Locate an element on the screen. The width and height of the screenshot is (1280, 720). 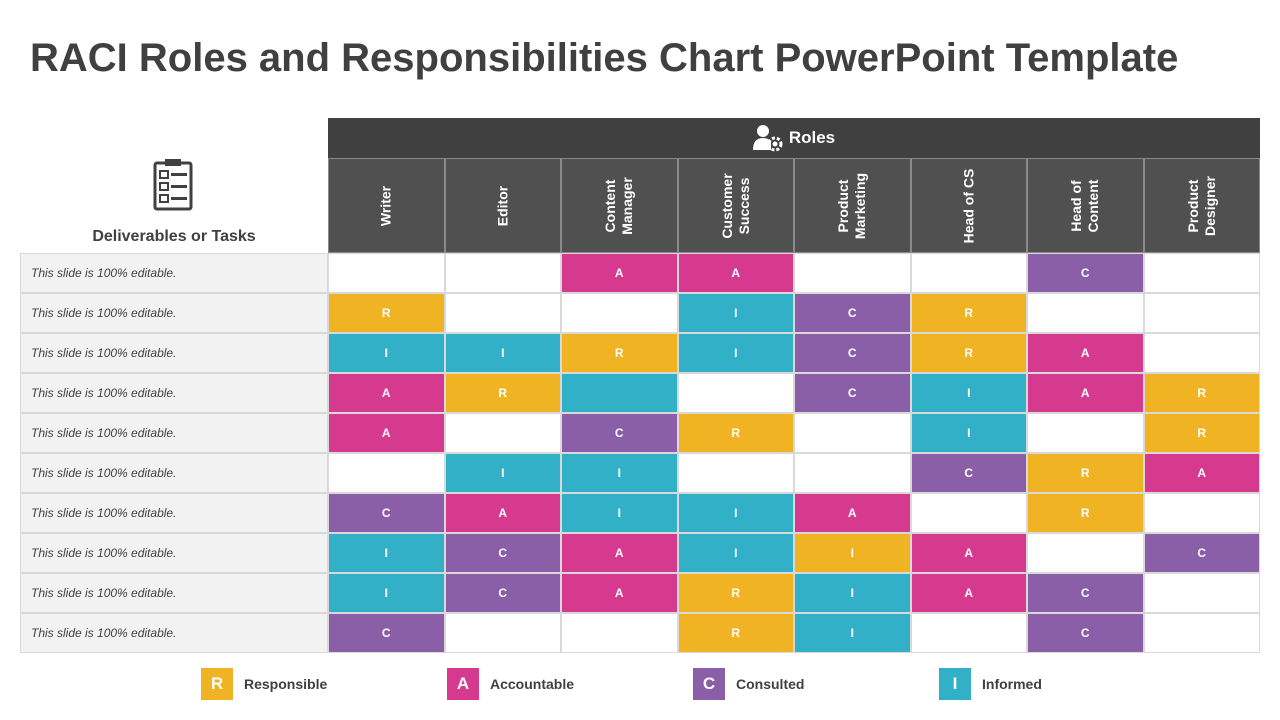
column-header: Writer is located at coordinates (386, 205).